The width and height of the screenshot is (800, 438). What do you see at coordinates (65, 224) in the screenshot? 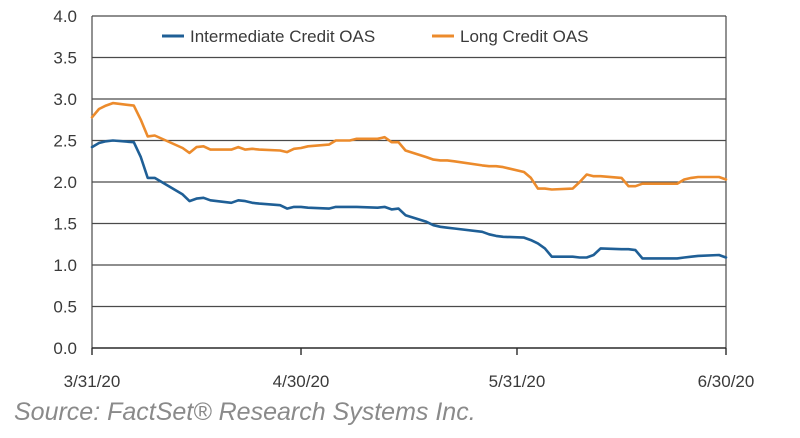
I see `y-tick-label: 1.5` at bounding box center [65, 224].